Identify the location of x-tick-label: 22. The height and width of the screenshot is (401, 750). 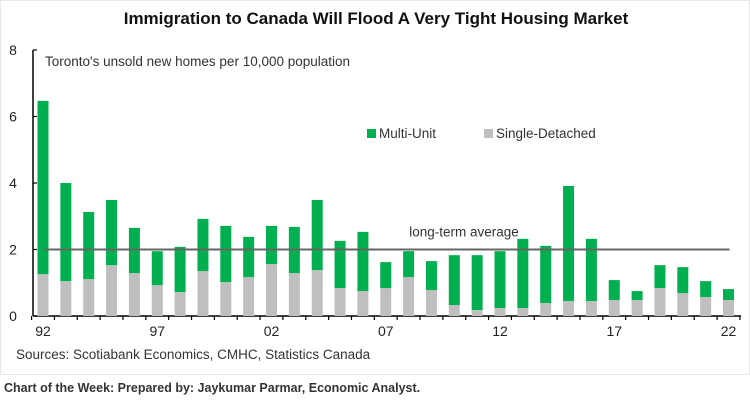
(729, 331).